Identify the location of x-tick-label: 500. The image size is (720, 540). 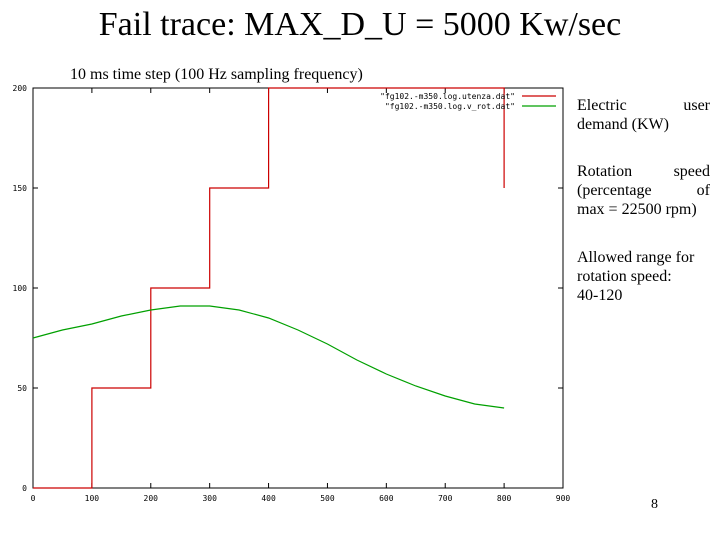
(327, 498).